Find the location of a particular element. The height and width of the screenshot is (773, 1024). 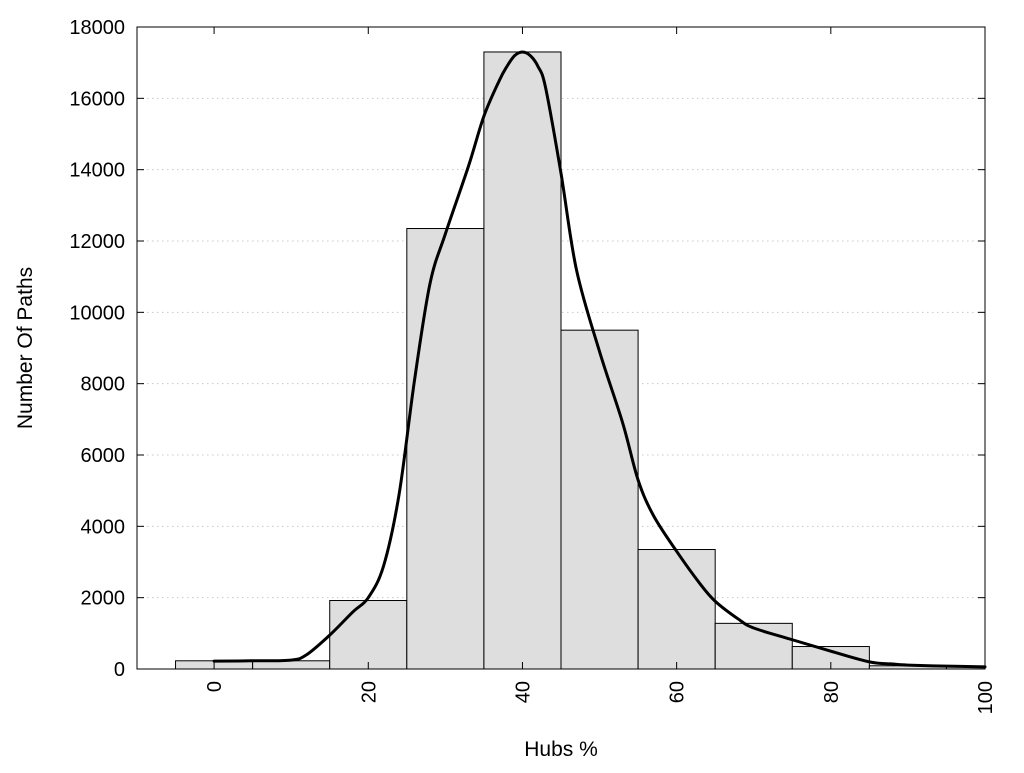

y-axis-title: Number Of Paths is located at coordinates (25, 348).